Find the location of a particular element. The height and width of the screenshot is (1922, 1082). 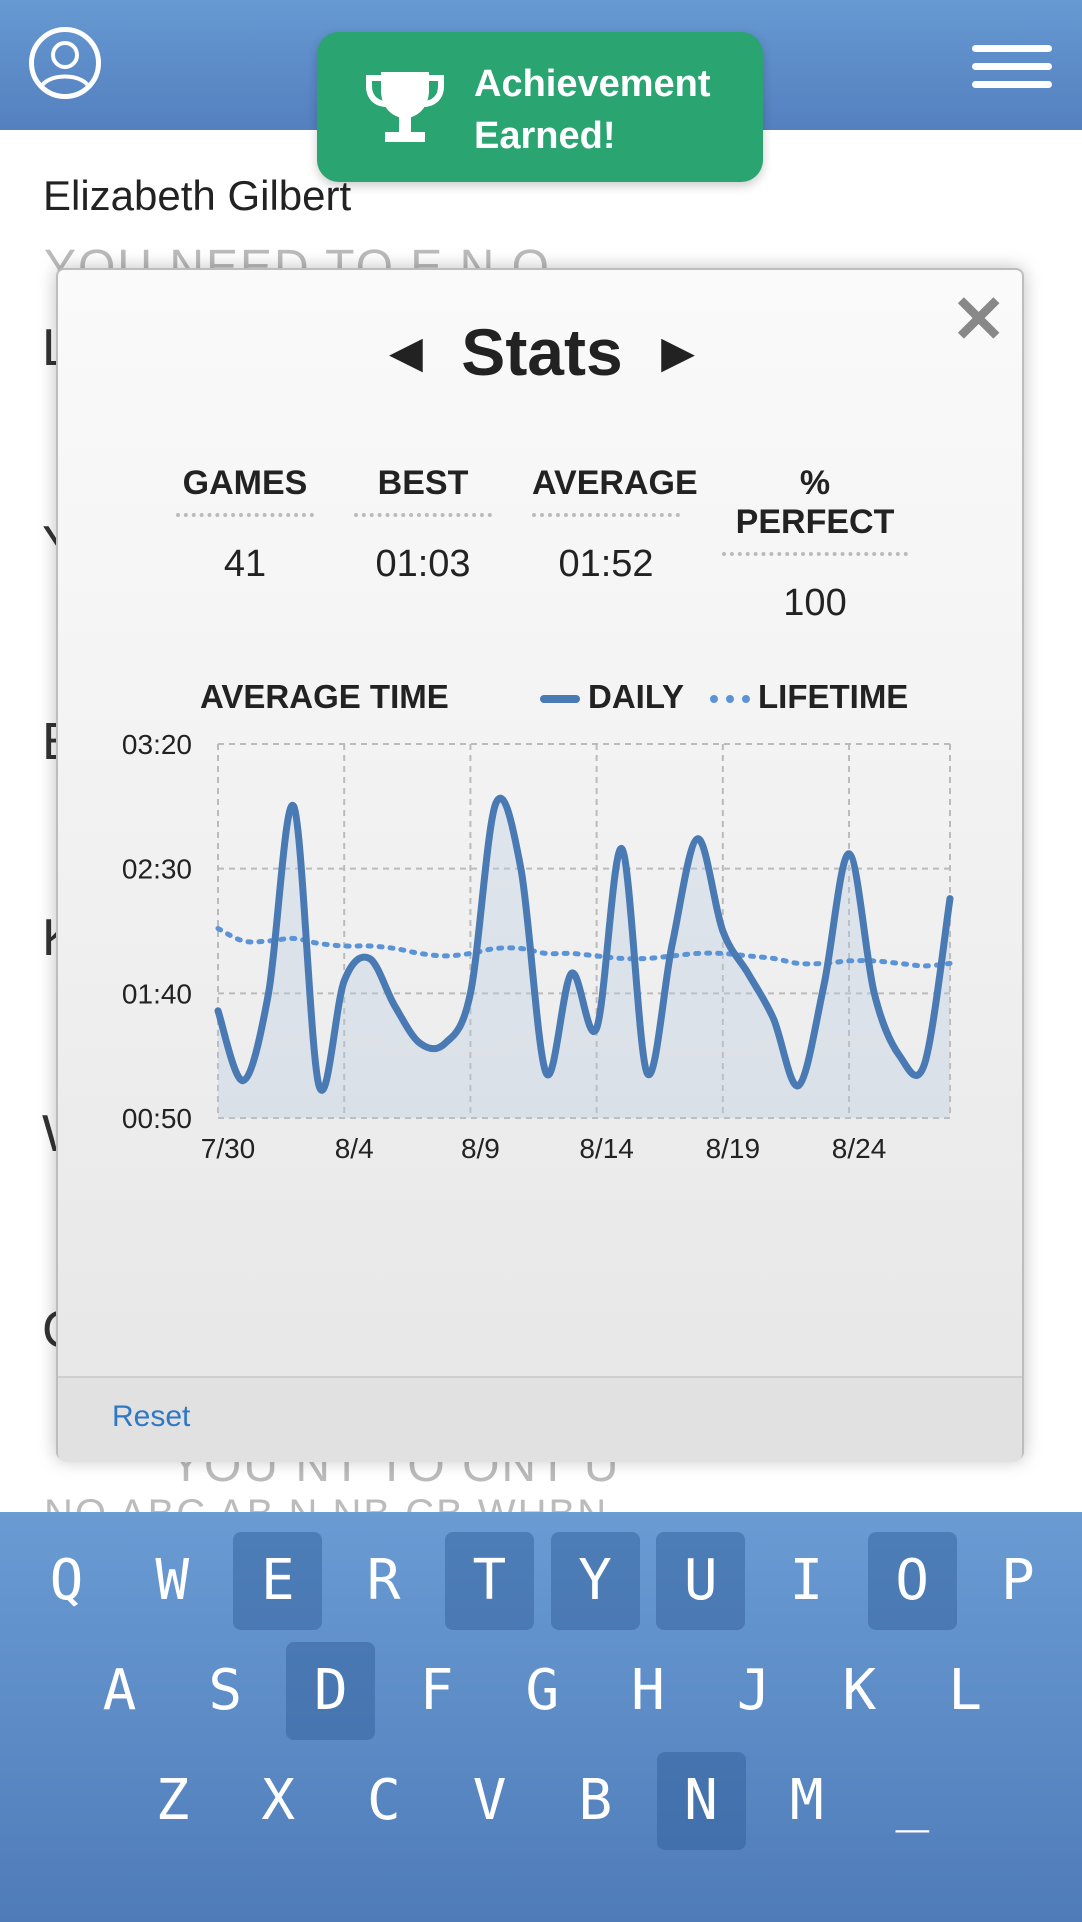

modal-footer: Reset is located at coordinates (540, 1419).